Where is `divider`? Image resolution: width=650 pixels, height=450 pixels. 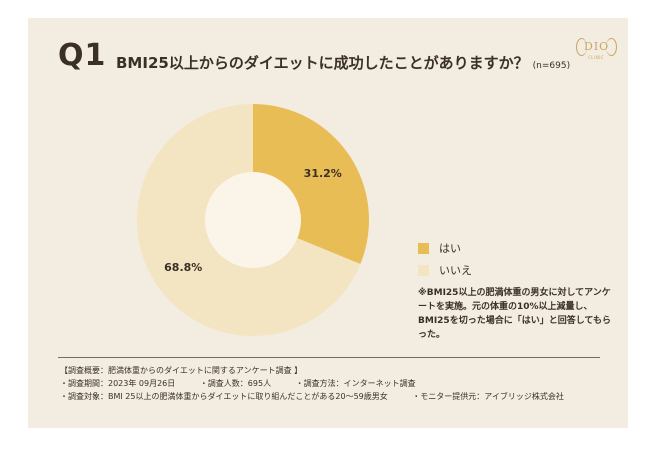 divider is located at coordinates (329, 357).